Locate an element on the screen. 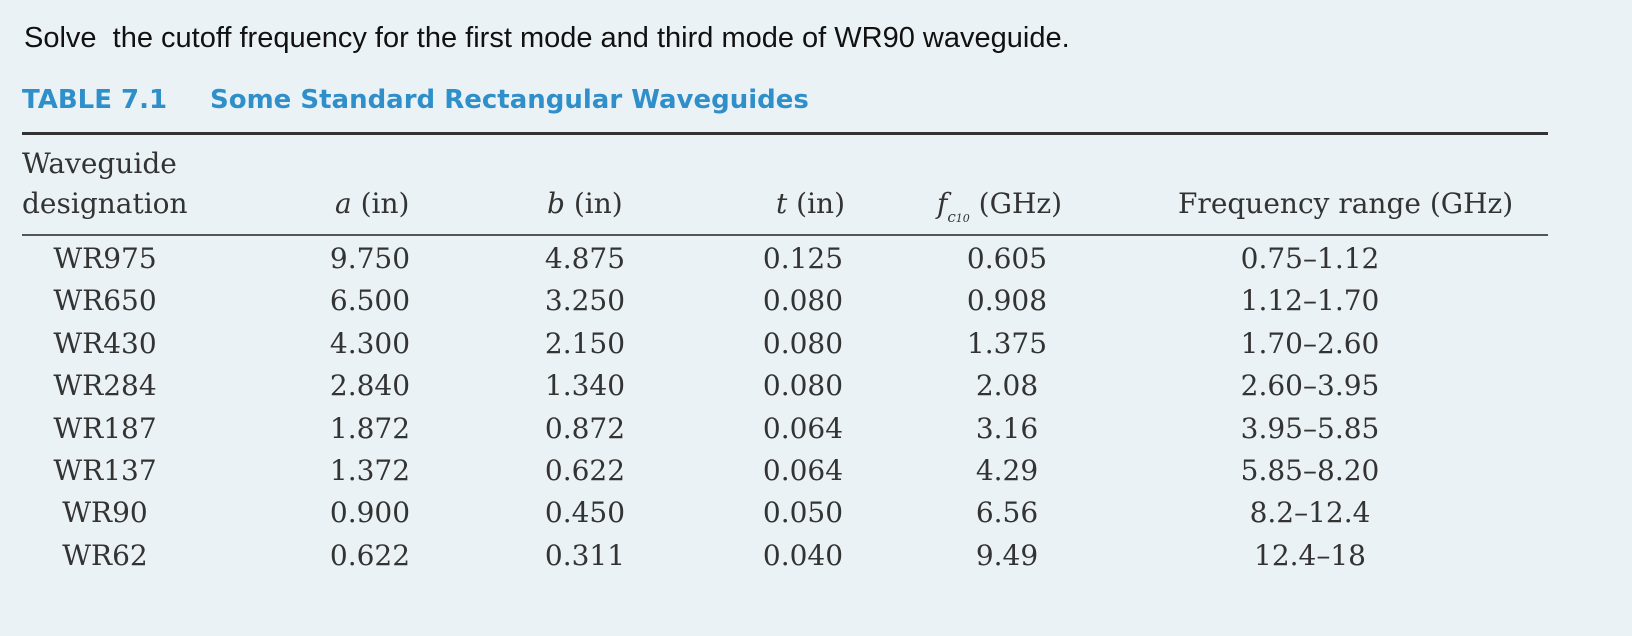  header-fc-symbol: f is located at coordinates (942, 203).